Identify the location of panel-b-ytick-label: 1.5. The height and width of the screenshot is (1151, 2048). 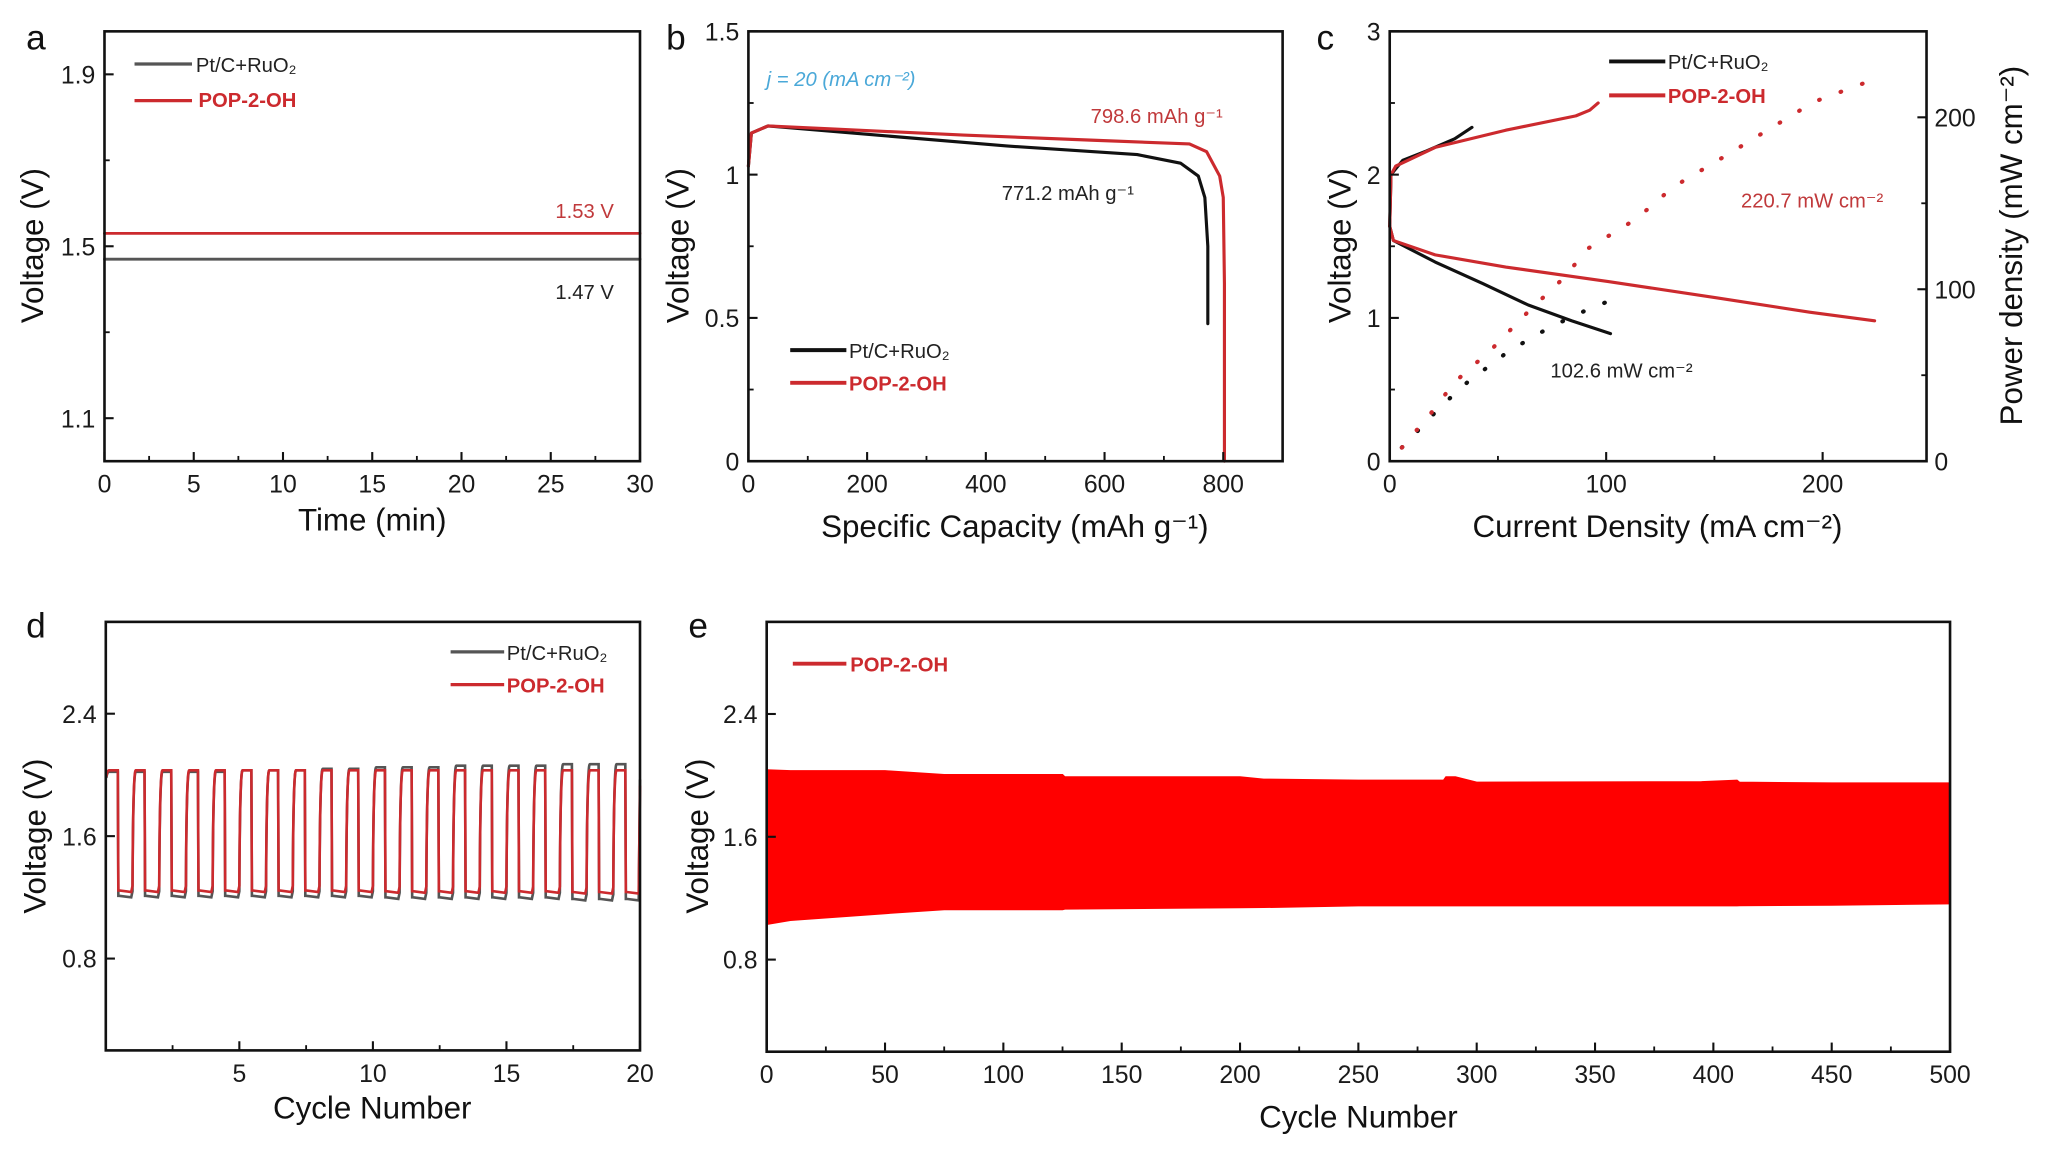
(722, 32).